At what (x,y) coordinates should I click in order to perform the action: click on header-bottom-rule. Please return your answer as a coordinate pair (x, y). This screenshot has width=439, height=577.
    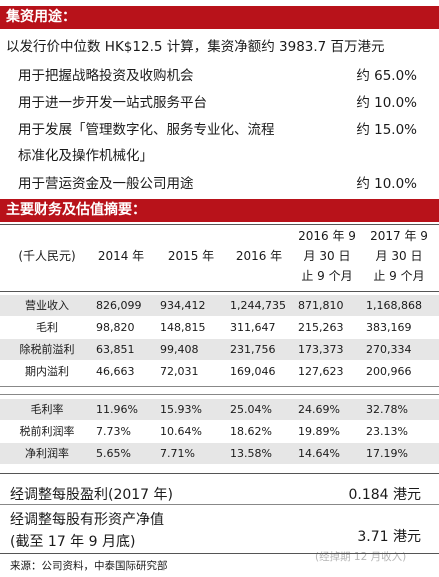
    Looking at the image, I should click on (219, 291).